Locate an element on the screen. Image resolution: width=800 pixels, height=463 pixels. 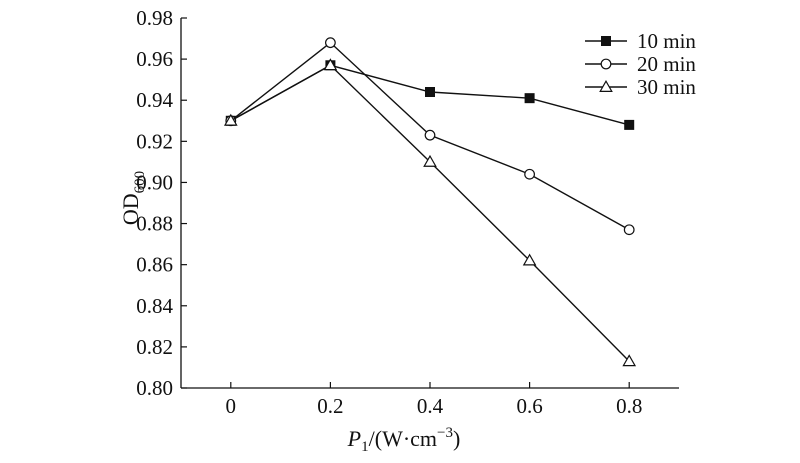
x-axis-title-unit-close: ) is located at coordinates (456, 438).